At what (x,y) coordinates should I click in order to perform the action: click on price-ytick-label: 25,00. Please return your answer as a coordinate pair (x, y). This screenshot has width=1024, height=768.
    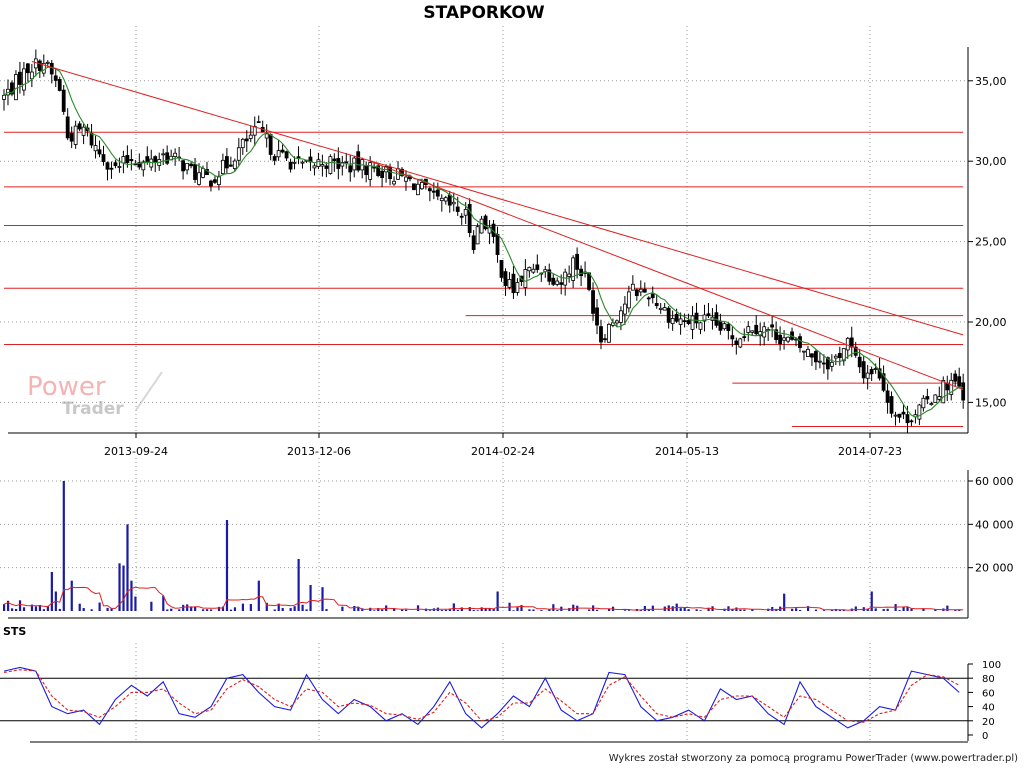
    Looking at the image, I should click on (991, 242).